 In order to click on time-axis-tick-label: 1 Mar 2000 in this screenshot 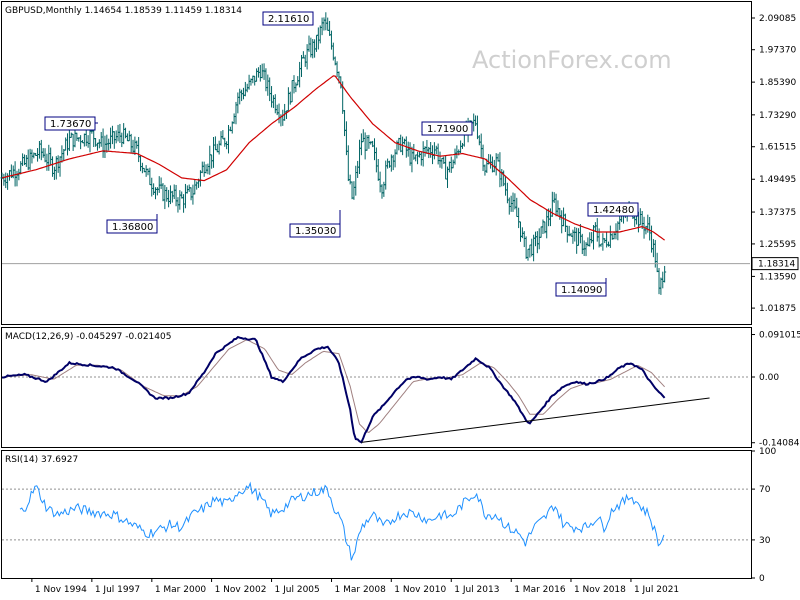, I will do `click(181, 590)`.